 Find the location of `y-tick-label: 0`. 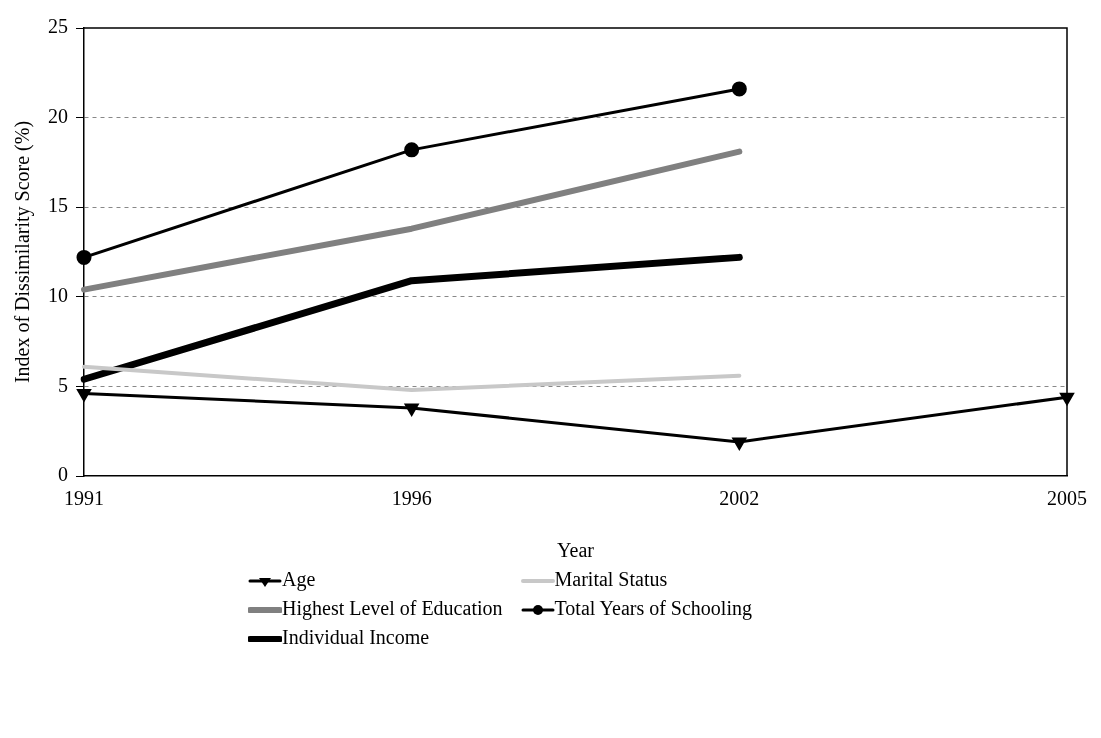

y-tick-label: 0 is located at coordinates (63, 474).